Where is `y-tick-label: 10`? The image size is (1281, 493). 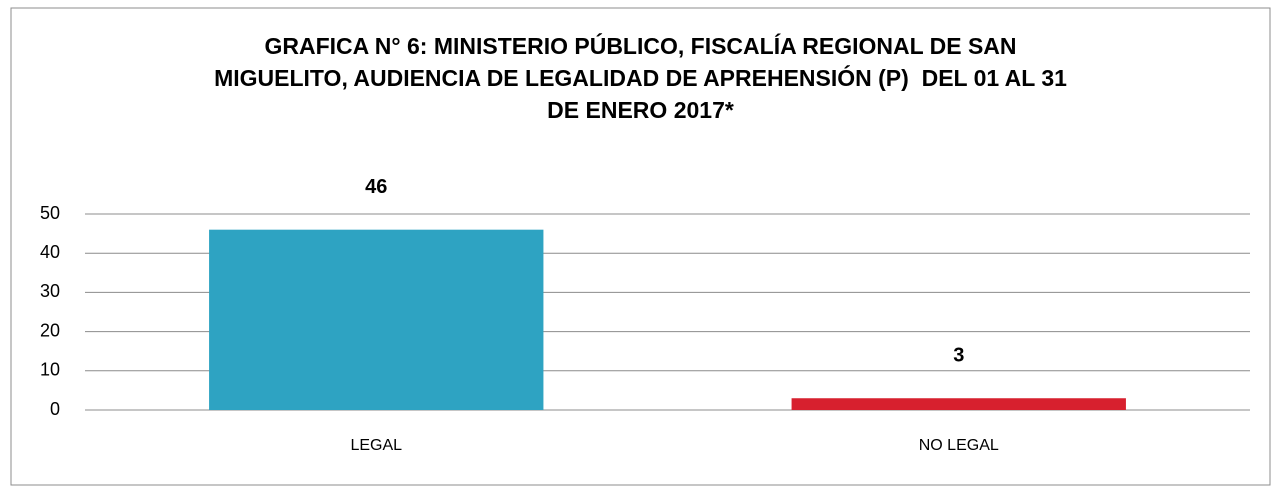 y-tick-label: 10 is located at coordinates (50, 370).